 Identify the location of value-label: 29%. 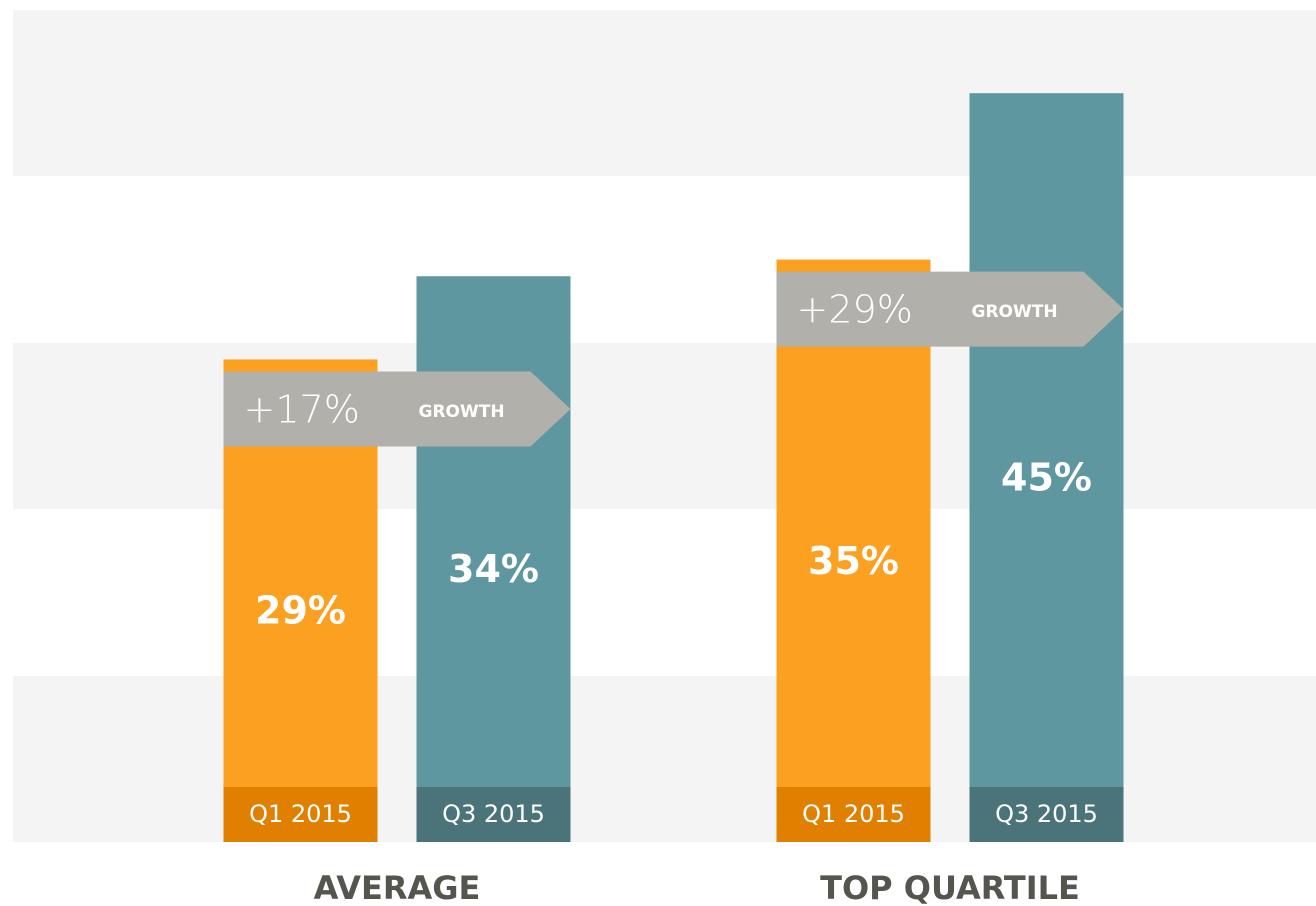
(300, 611).